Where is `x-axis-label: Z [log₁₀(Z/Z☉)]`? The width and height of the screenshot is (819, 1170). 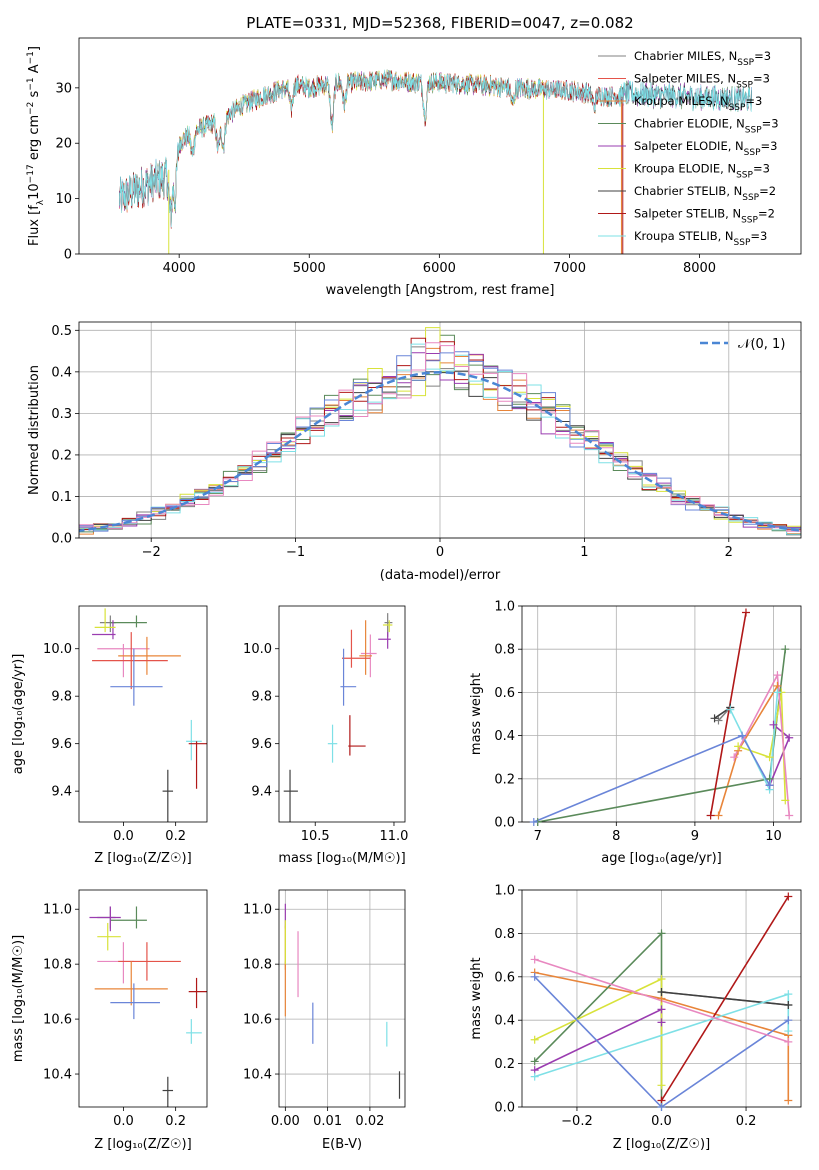 x-axis-label: Z [log₁₀(Z/Z☉)] is located at coordinates (142, 858).